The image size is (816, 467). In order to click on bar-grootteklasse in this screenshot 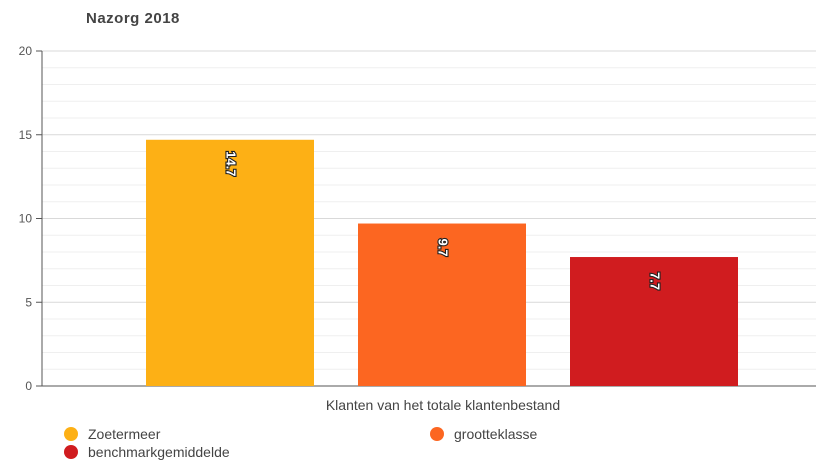, I will do `click(442, 304)`.